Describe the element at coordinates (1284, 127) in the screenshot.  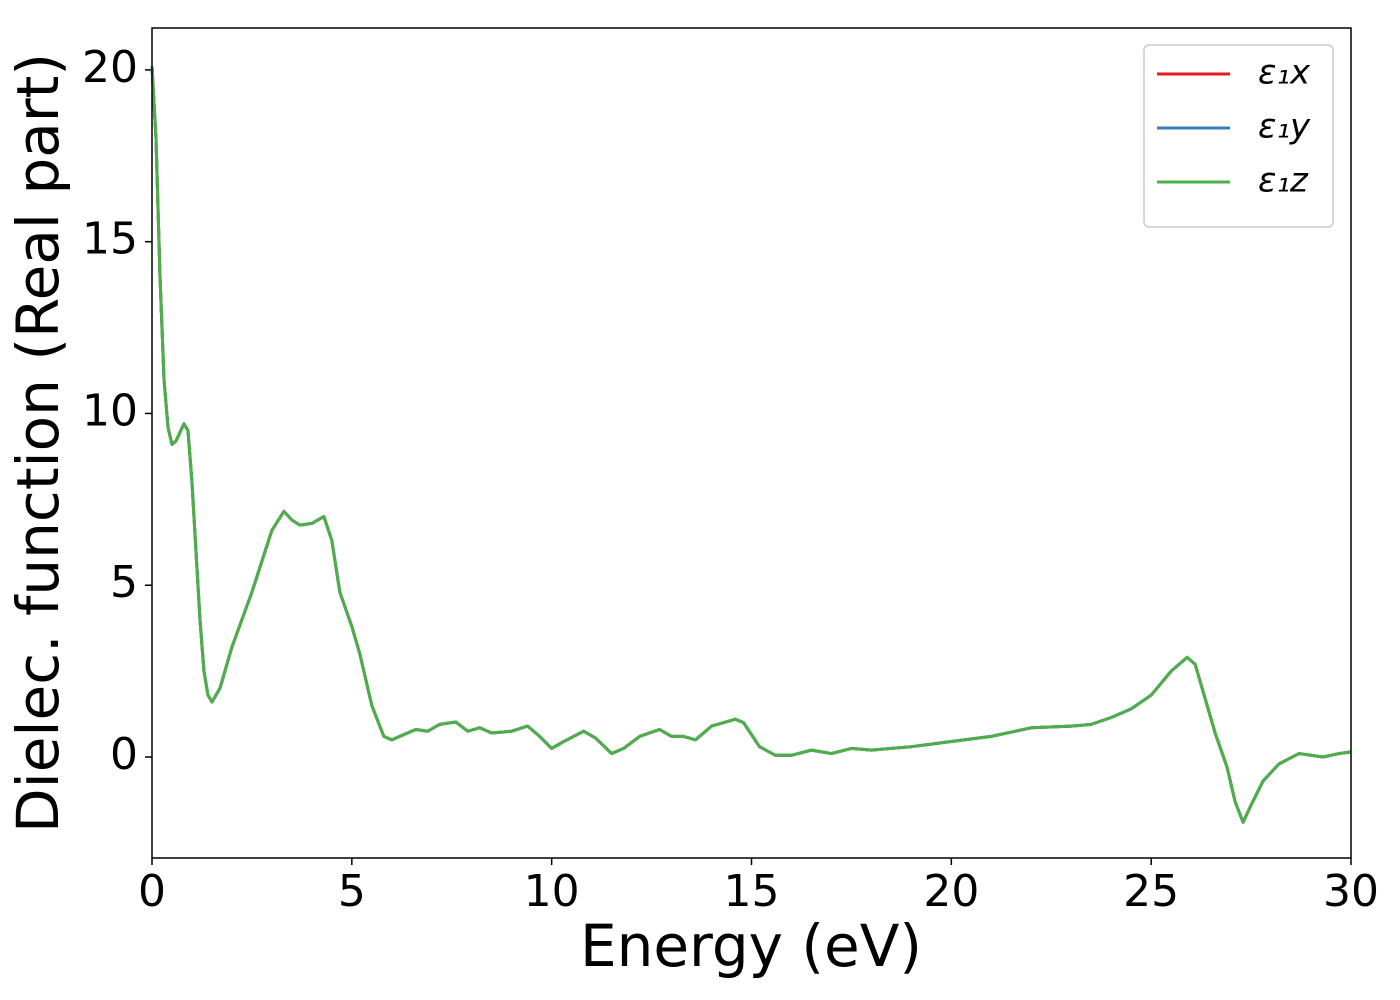
I see `legend-label: ε₁y` at that location.